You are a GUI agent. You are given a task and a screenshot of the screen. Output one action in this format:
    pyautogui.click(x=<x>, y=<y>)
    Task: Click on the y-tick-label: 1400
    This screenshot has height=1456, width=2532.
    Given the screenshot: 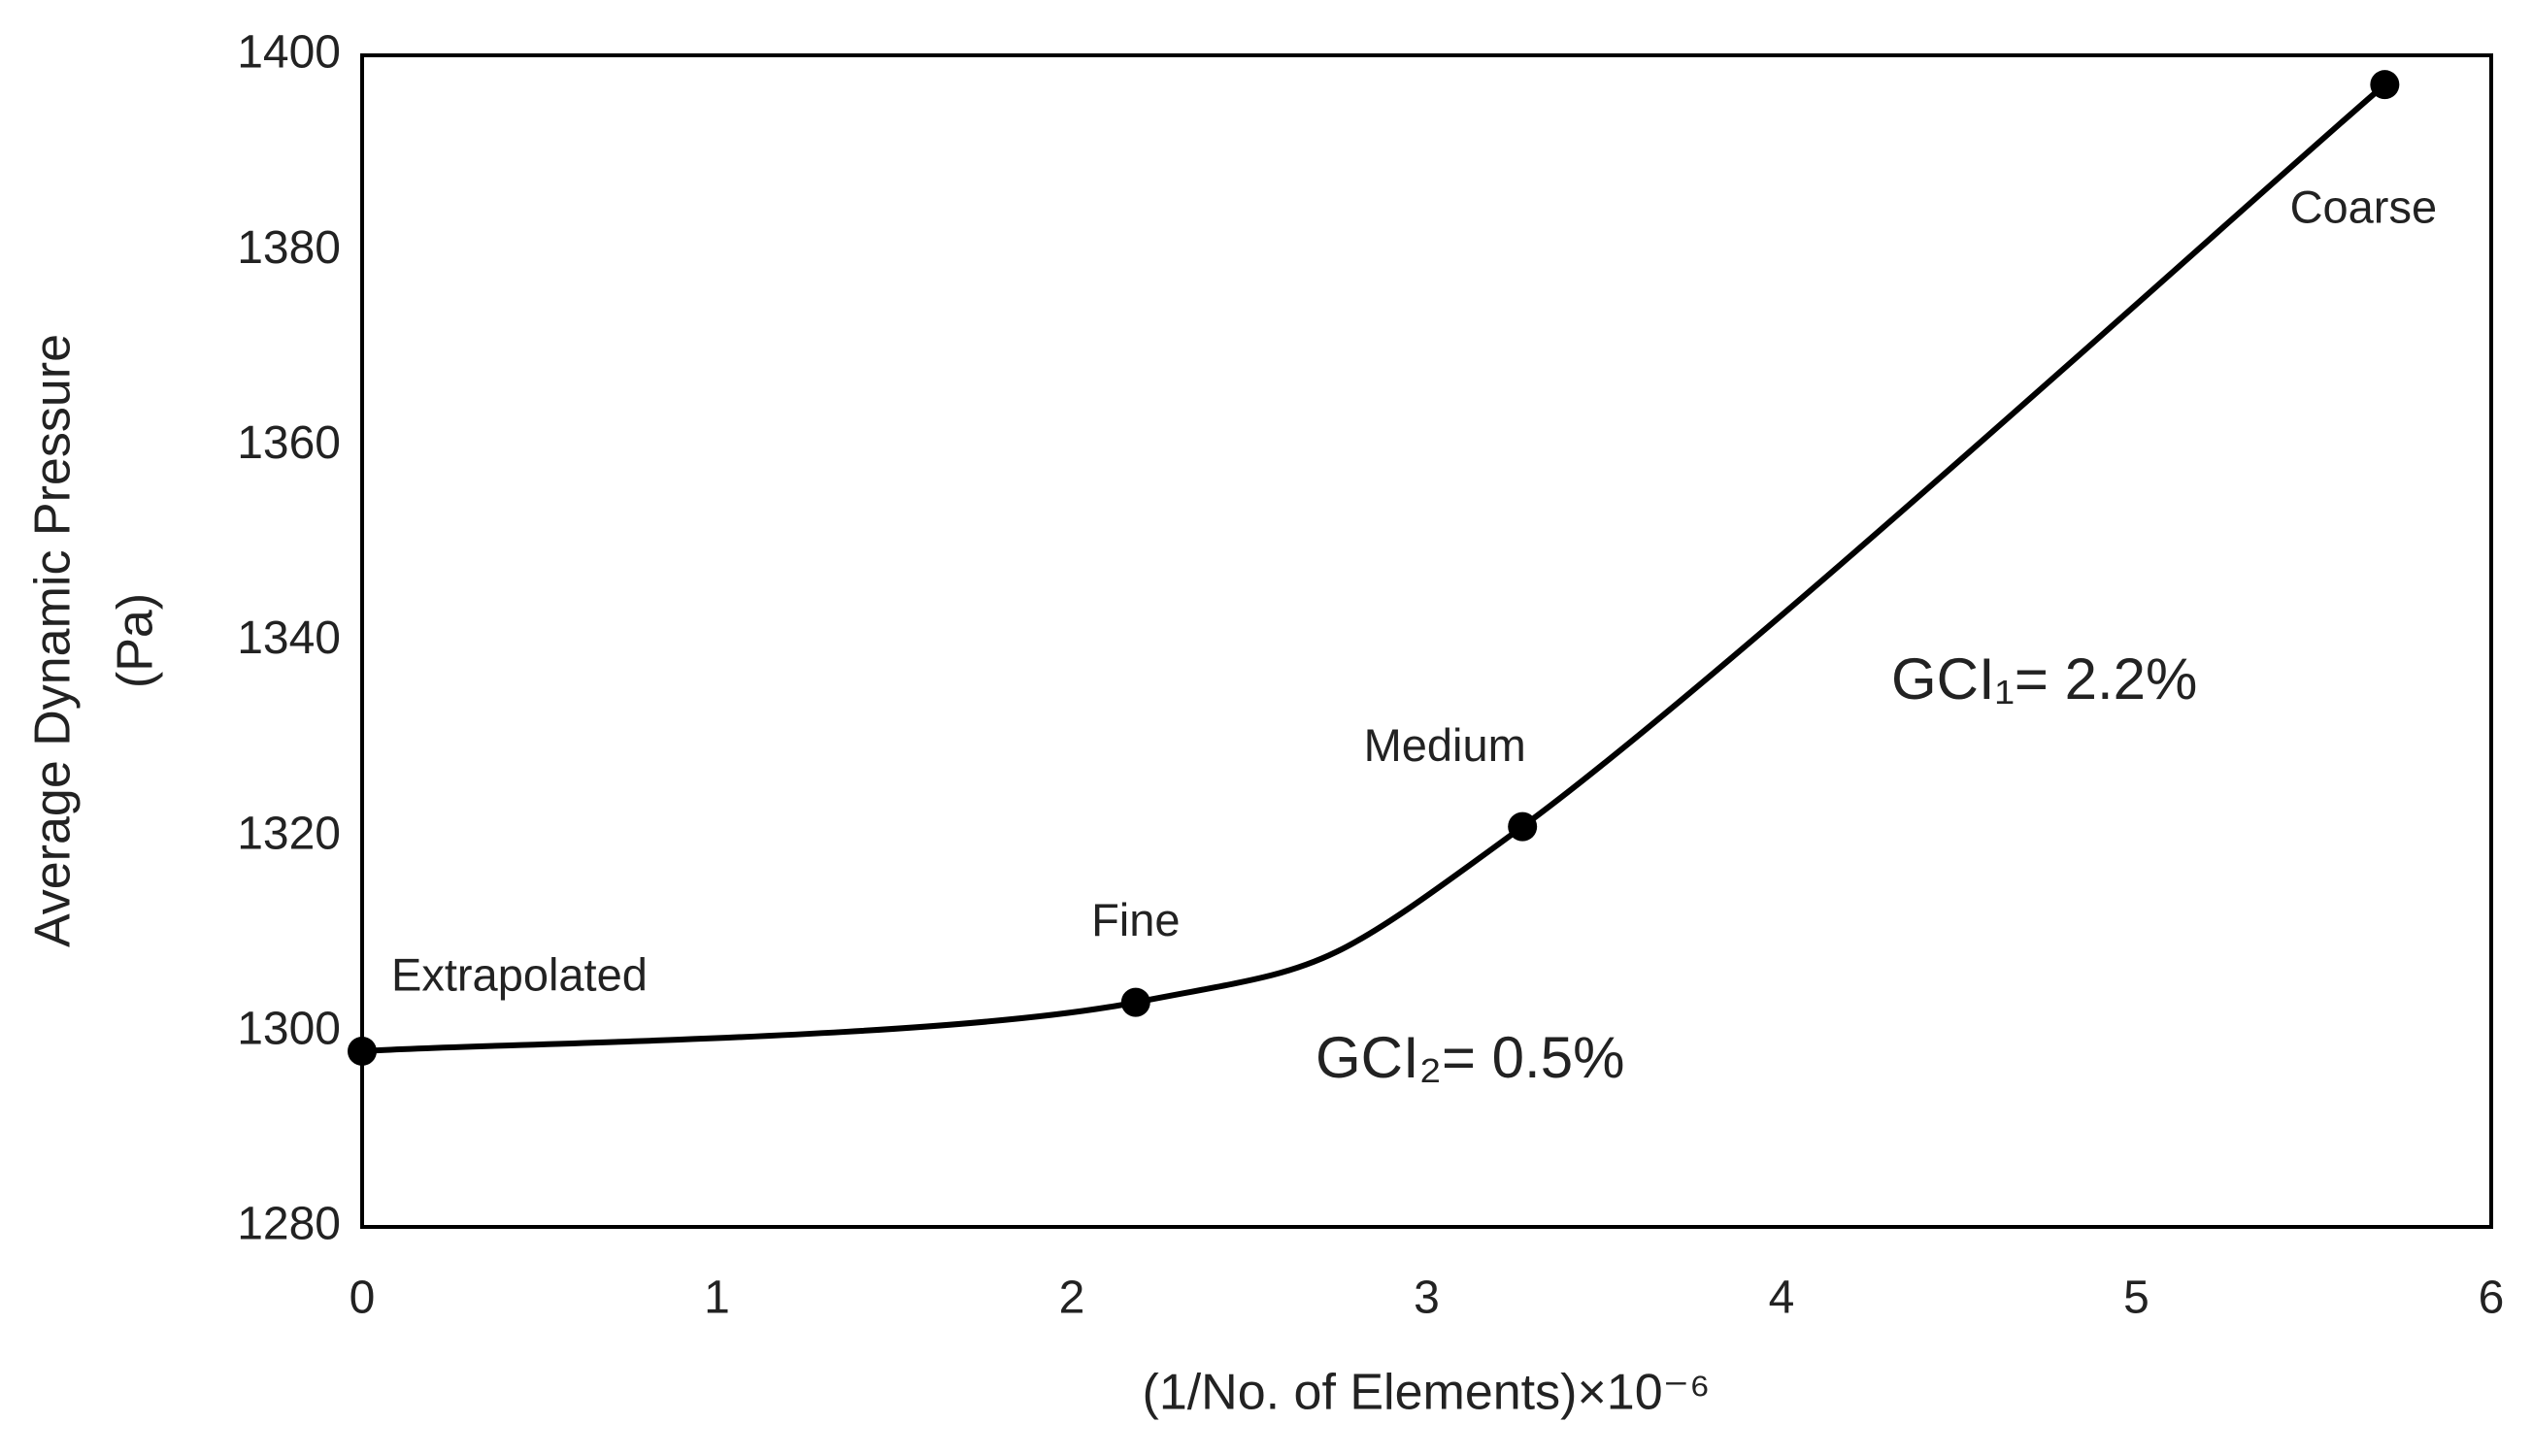 What is the action you would take?
    pyautogui.click(x=289, y=53)
    